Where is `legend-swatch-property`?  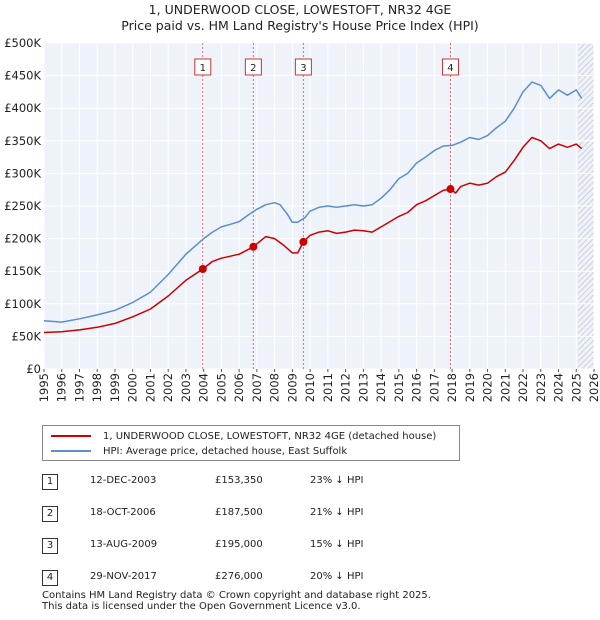
legend-swatch-property is located at coordinates (71, 436).